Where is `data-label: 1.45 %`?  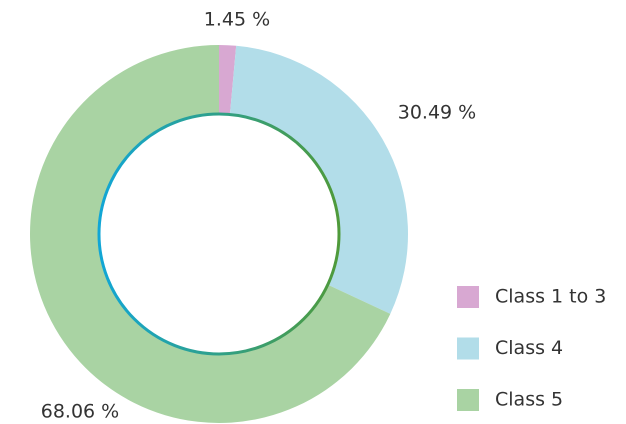 data-label: 1.45 % is located at coordinates (237, 20).